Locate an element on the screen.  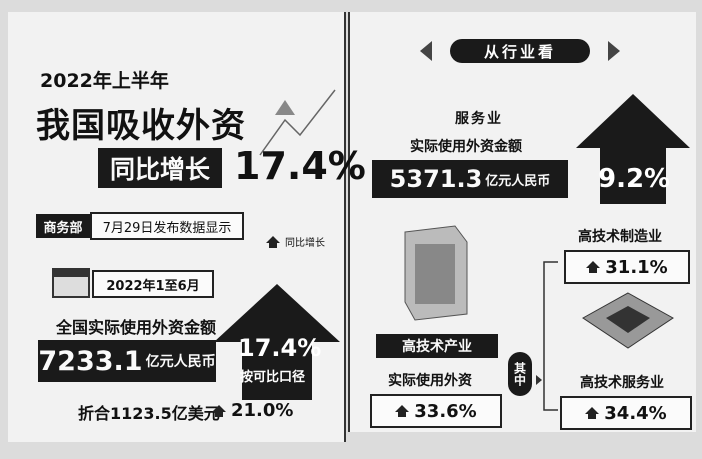
comparable-label: 按可比口径 is located at coordinates (273, 377).